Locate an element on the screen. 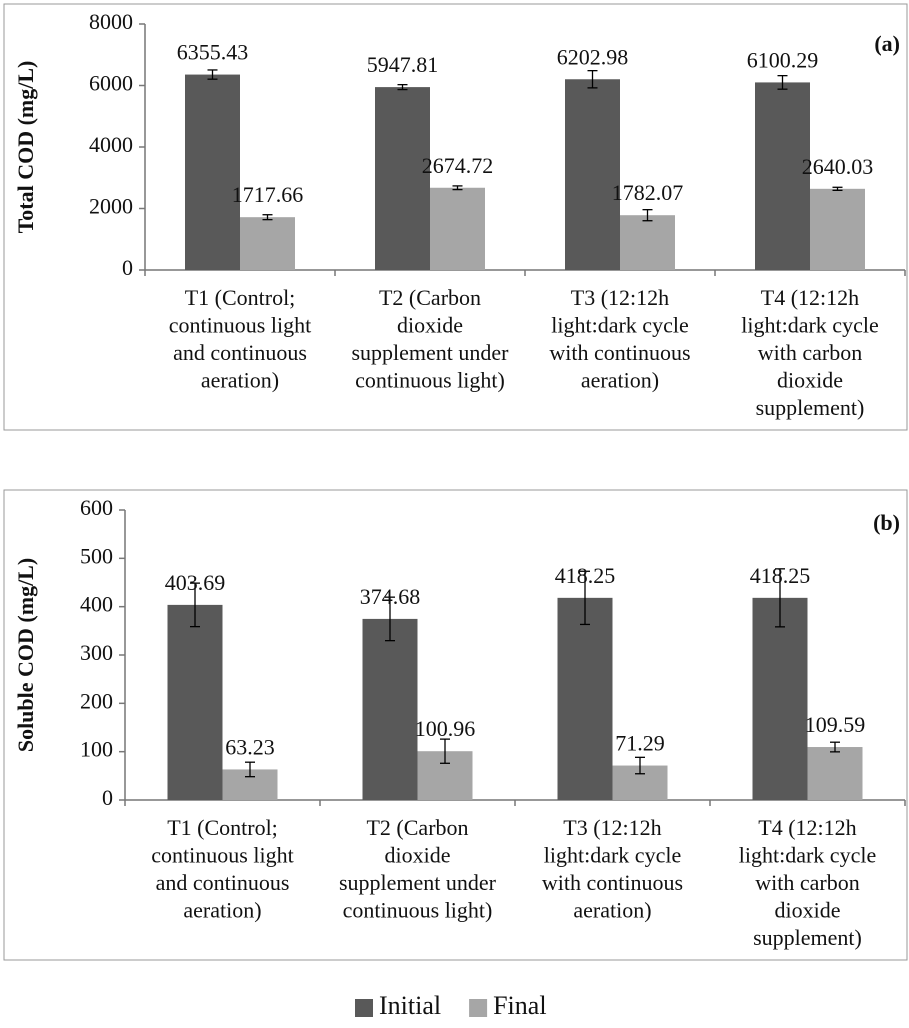  y-tick-label: 300 is located at coordinates (96, 652).